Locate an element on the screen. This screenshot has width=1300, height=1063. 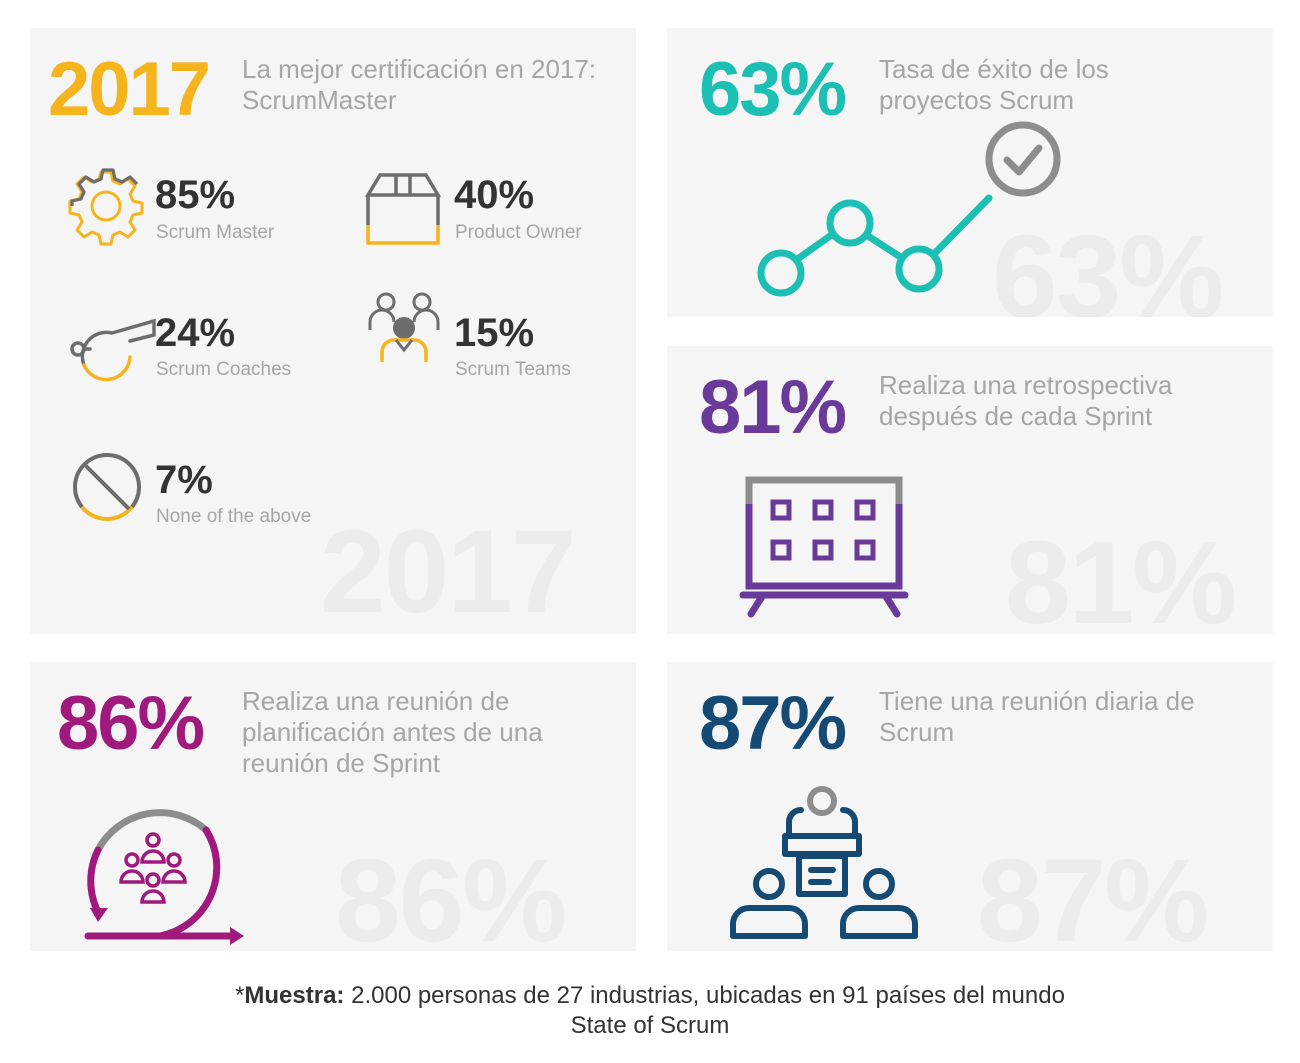
headline-63: 63% is located at coordinates (773, 89).